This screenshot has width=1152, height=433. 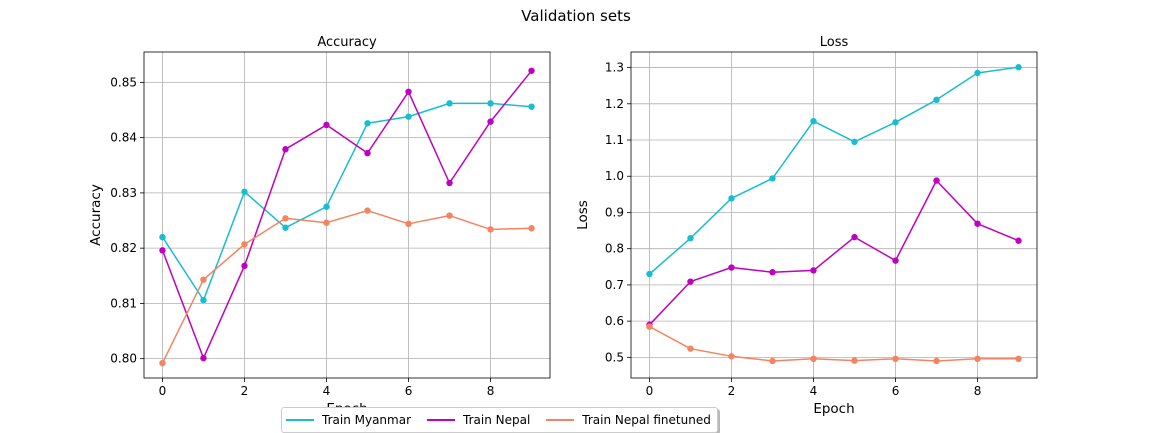 I want to click on legend-label-train-nepal-finetuned: Train Nepal finetuned, so click(x=646, y=420).